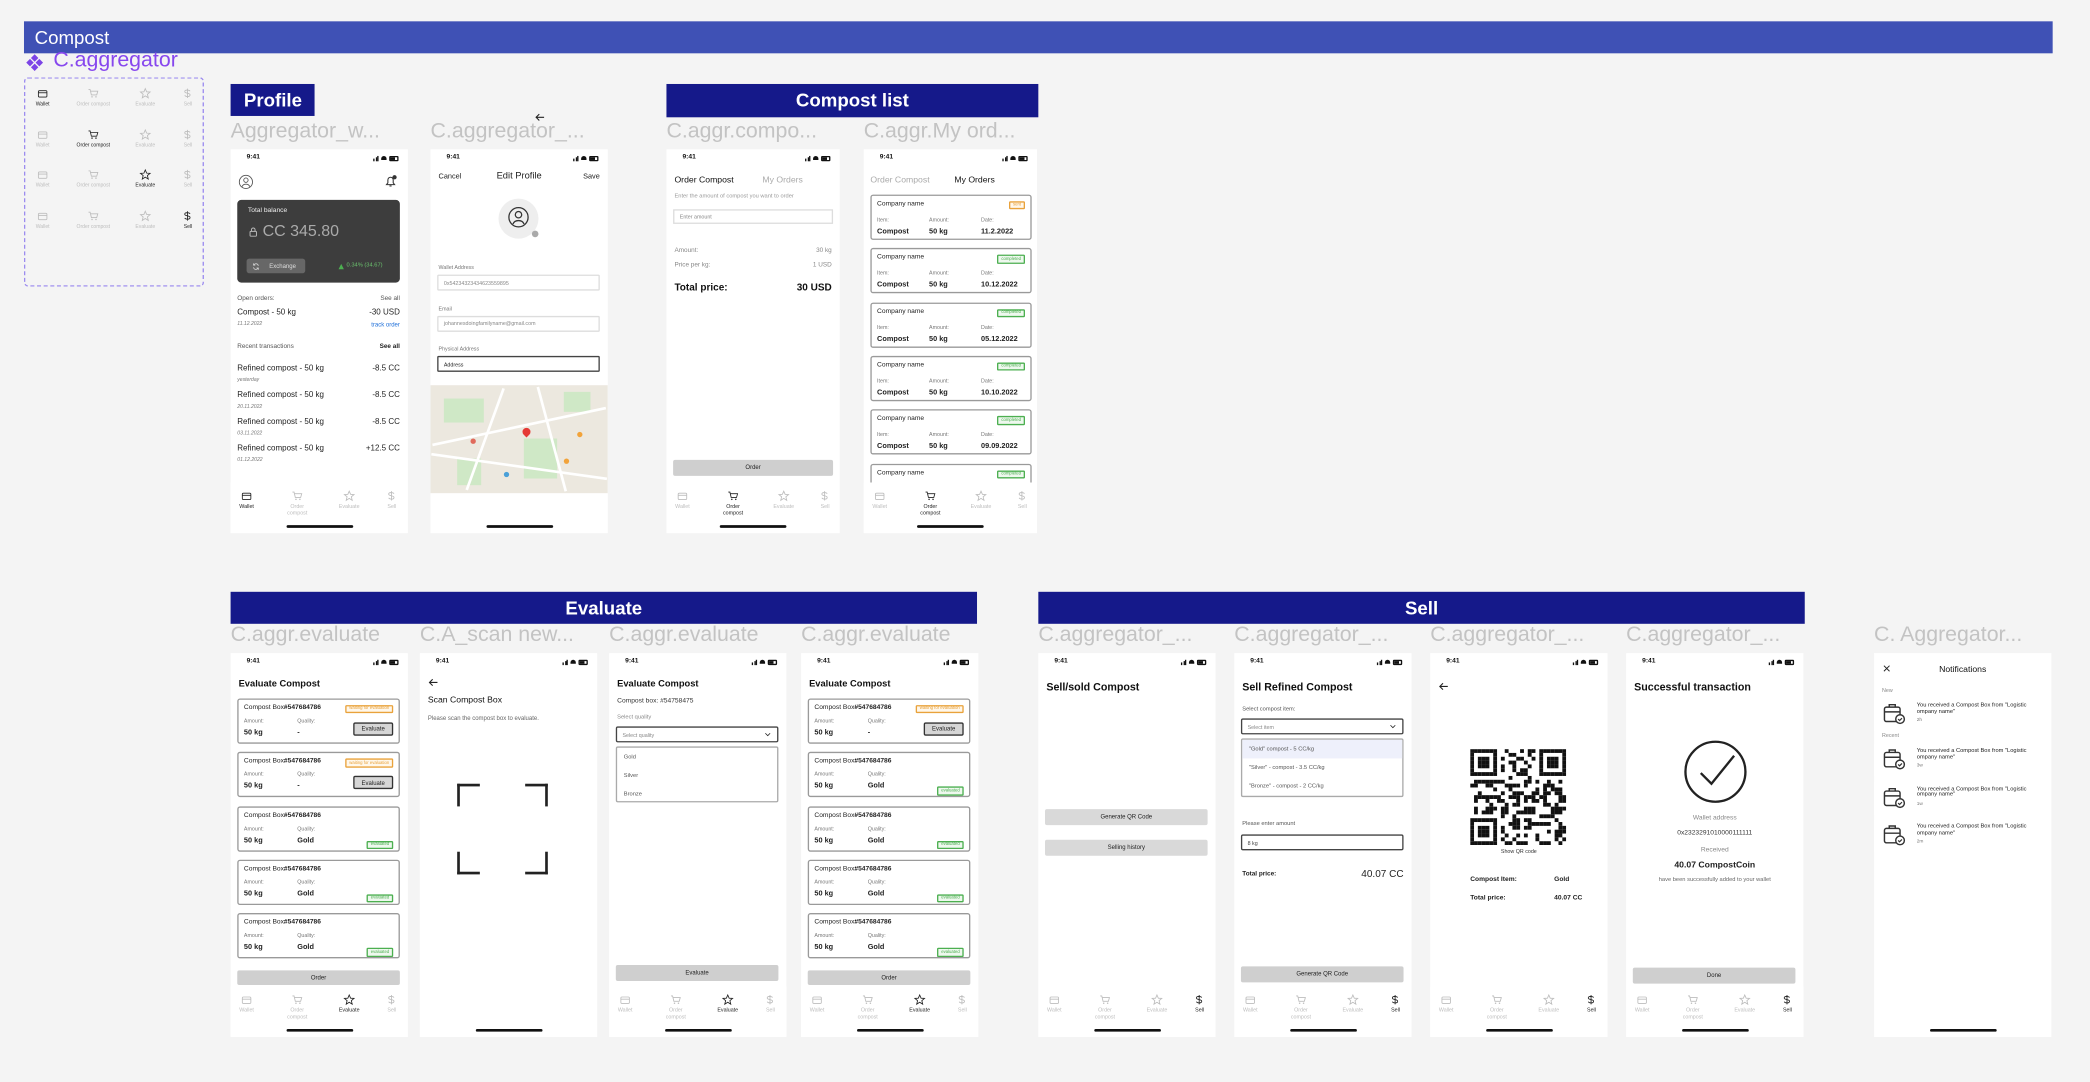 The image size is (2090, 1082). Describe the element at coordinates (518, 323) in the screenshot. I see `text-field: johannesdoingfamilyname@gmail.com` at that location.